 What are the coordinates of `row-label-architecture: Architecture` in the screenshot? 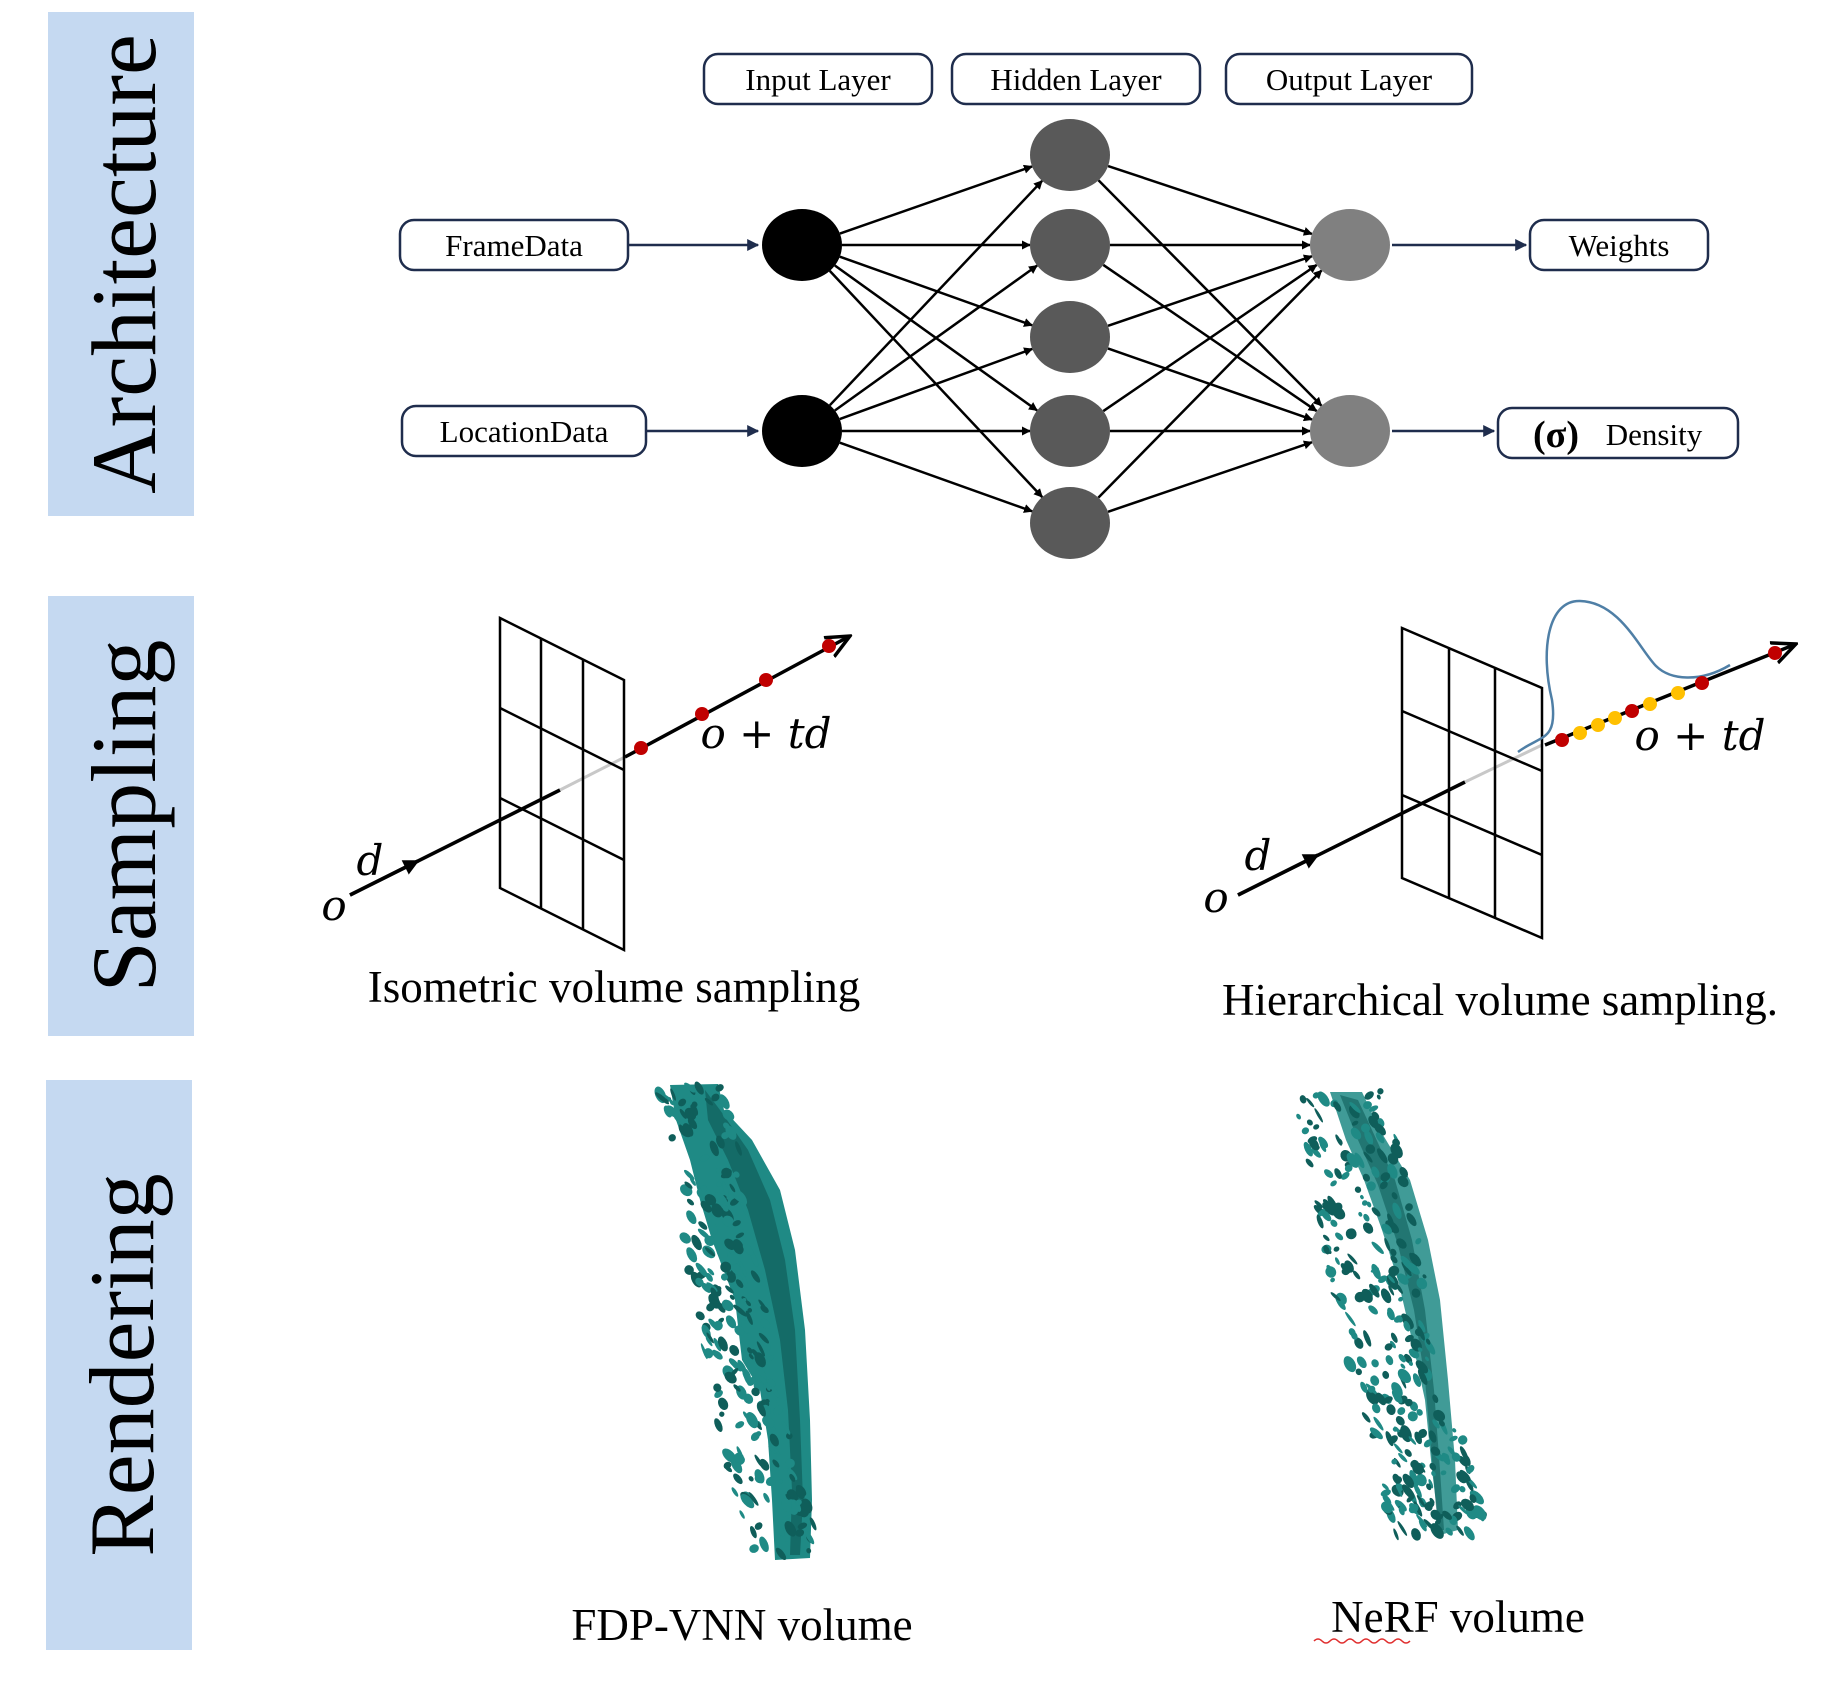 It's located at (121, 264).